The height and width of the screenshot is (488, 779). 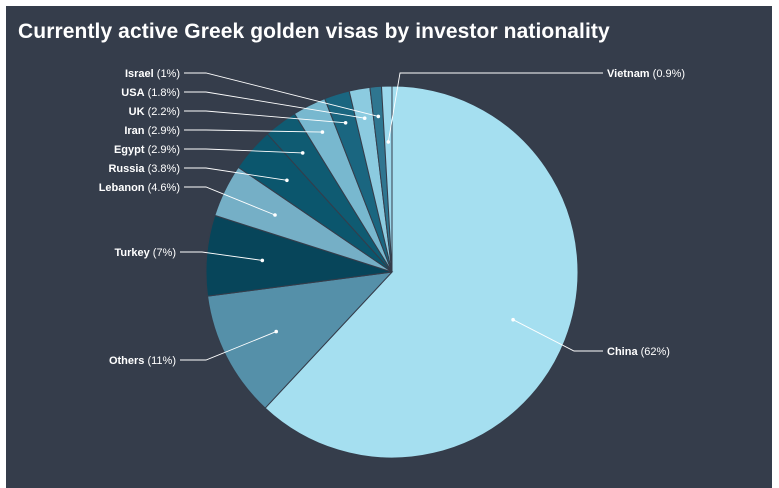 What do you see at coordinates (228, 346) in the screenshot?
I see `leader-line-others` at bounding box center [228, 346].